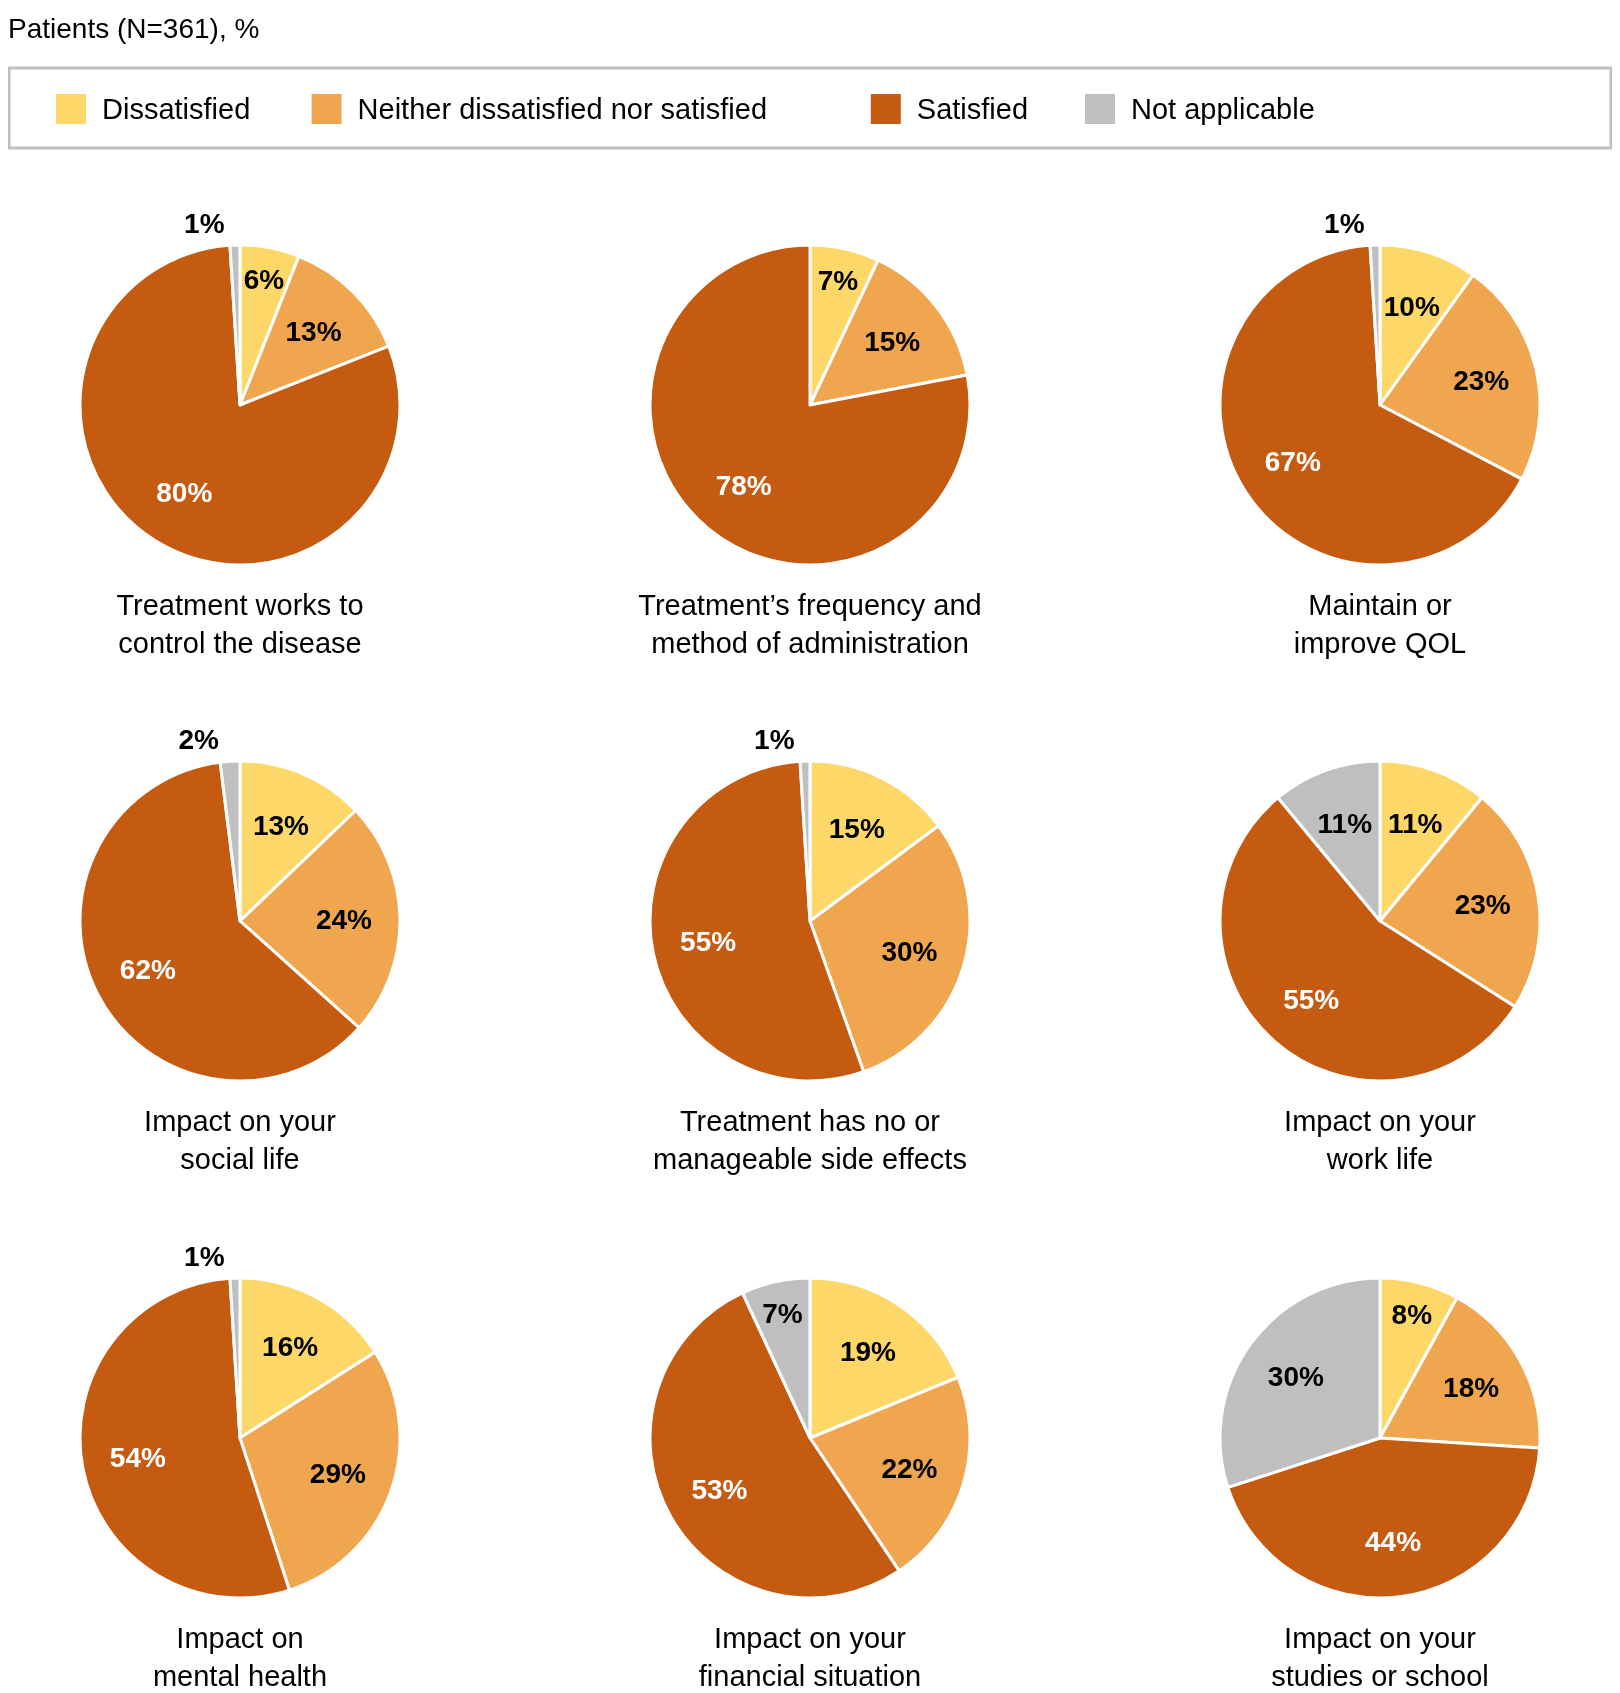  I want to click on data-label: 54%, so click(137, 1457).